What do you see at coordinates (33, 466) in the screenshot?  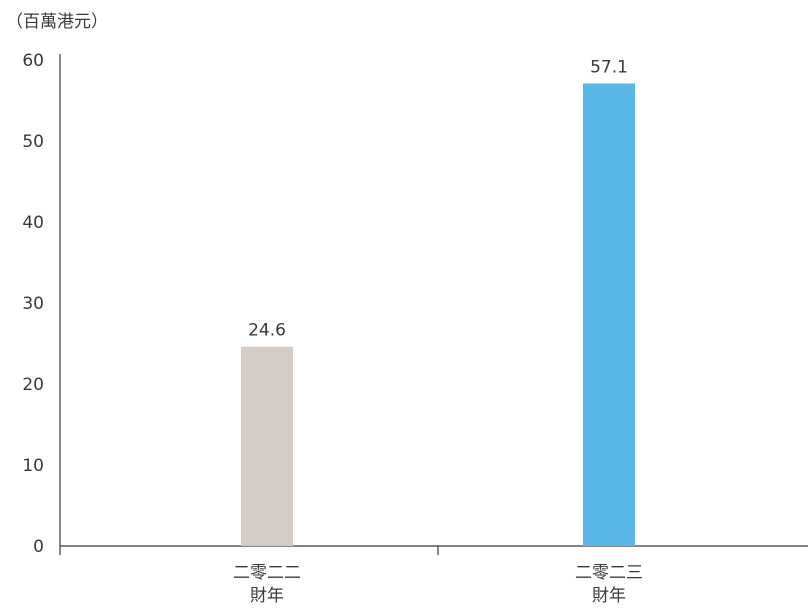 I see `y-tick-label: 10` at bounding box center [33, 466].